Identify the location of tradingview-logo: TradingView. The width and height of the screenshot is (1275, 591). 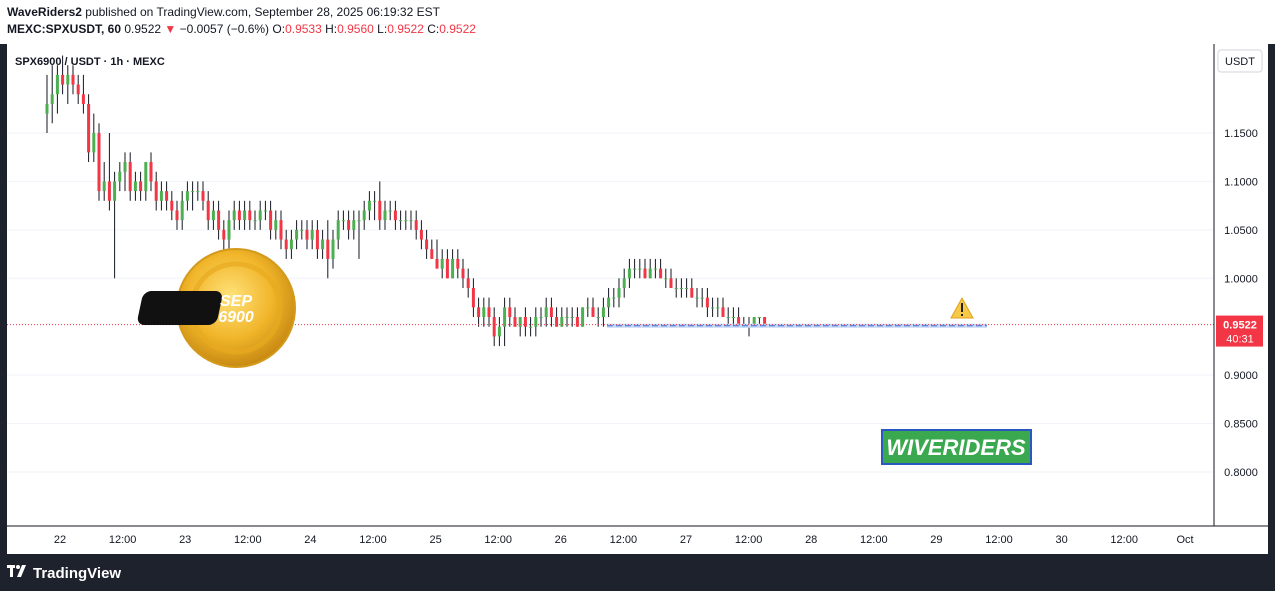
(64, 573).